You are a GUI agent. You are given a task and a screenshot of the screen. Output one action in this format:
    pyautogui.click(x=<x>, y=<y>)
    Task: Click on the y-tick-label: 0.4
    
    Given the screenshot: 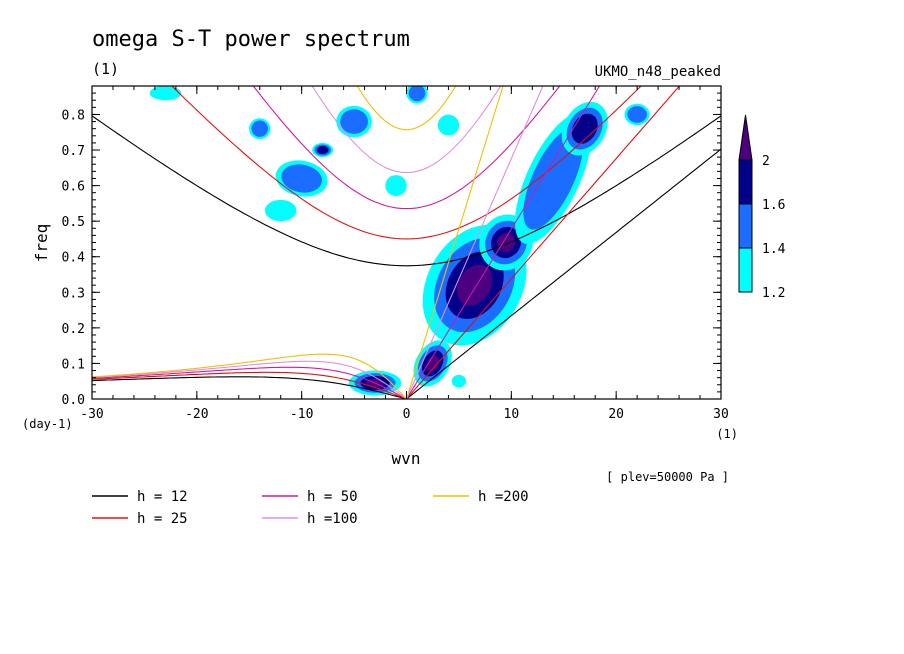 What is the action you would take?
    pyautogui.click(x=74, y=258)
    